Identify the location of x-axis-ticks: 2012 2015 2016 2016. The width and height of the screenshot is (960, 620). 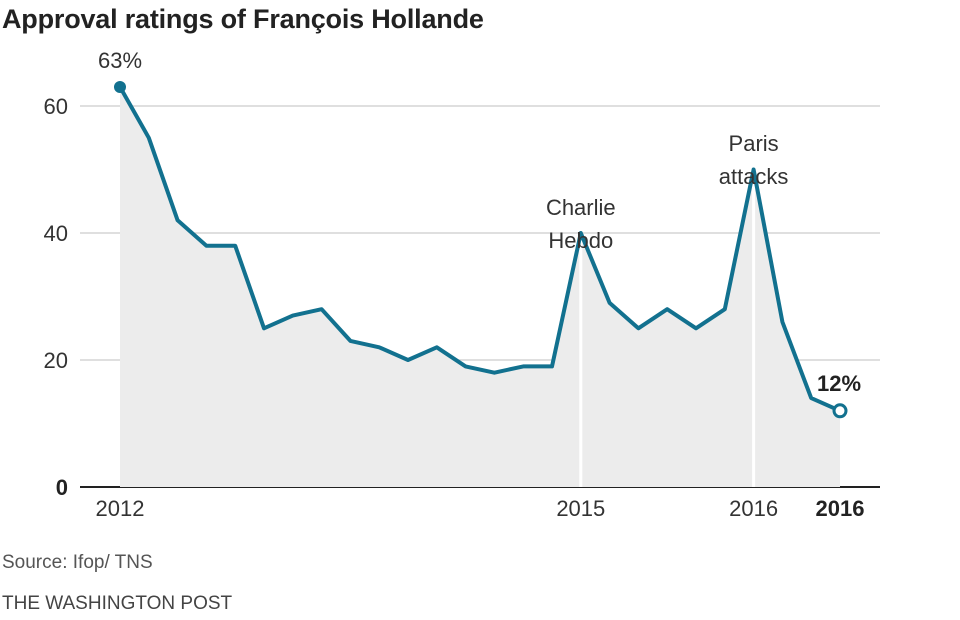
(480, 508).